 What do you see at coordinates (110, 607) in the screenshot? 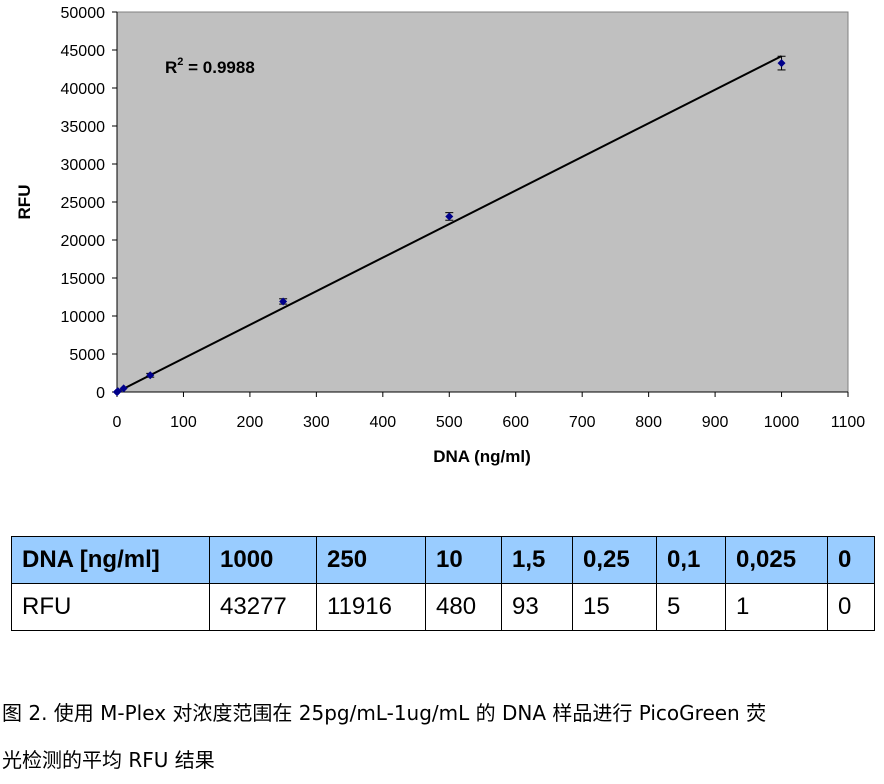
I see `table-cell: RFU` at bounding box center [110, 607].